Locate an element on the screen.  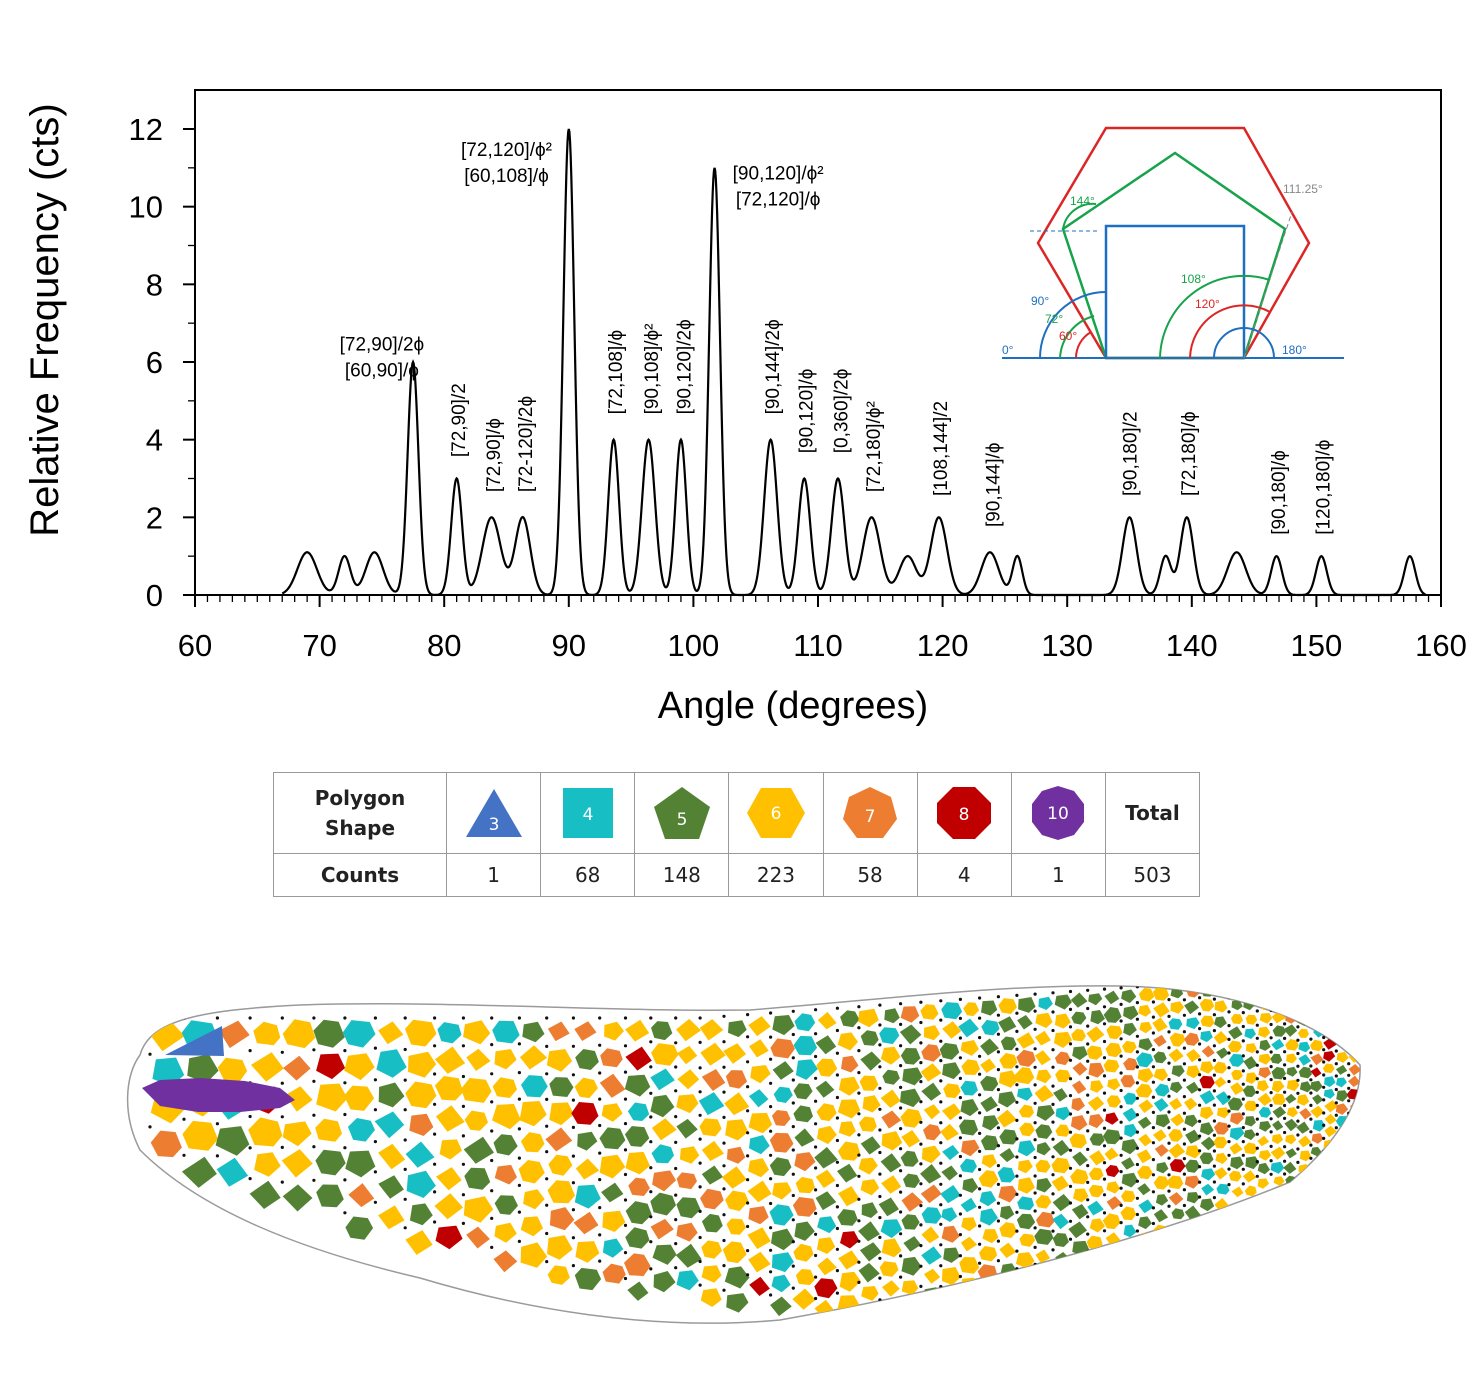
y-tick-label: 12 is located at coordinates (146, 129).